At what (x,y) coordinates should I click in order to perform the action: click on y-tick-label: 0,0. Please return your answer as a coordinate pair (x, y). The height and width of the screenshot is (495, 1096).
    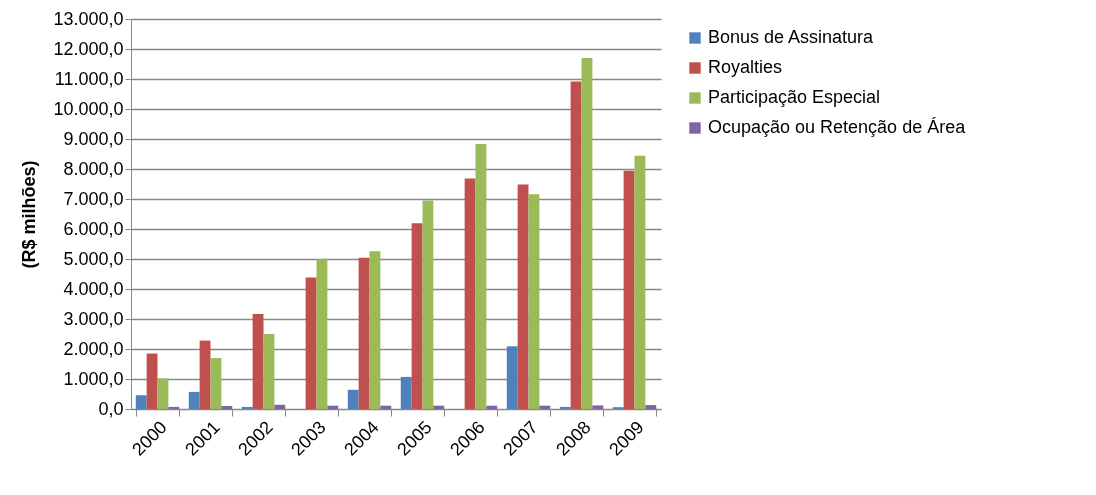
    Looking at the image, I should click on (111, 408).